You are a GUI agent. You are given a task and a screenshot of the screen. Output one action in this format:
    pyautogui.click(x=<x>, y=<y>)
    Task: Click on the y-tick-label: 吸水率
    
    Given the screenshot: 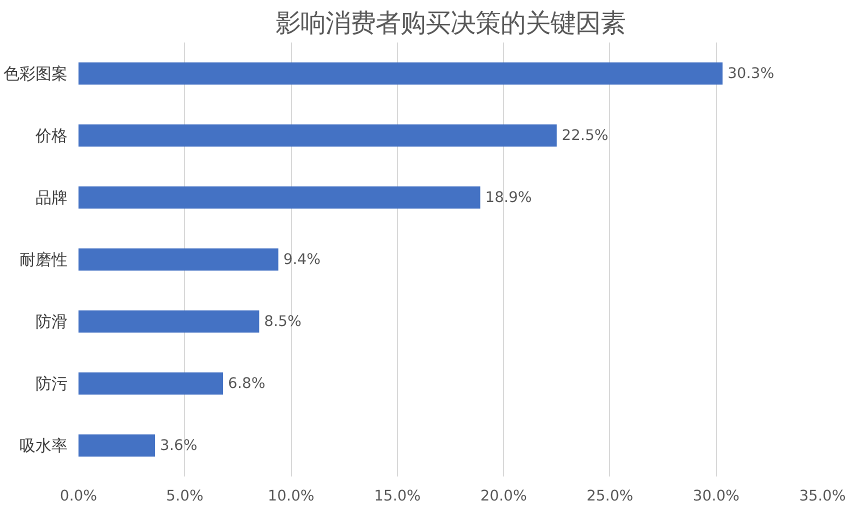 What is the action you would take?
    pyautogui.click(x=44, y=445)
    